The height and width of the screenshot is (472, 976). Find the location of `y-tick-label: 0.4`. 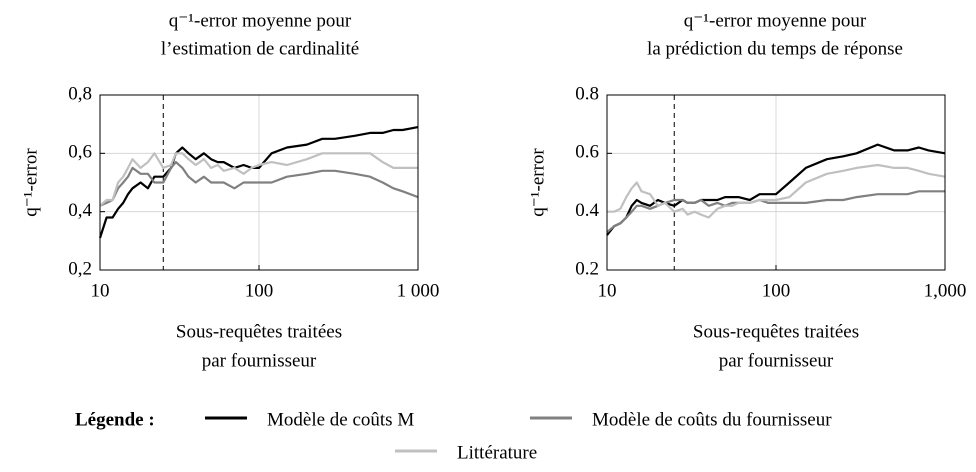

y-tick-label: 0.4 is located at coordinates (587, 210).